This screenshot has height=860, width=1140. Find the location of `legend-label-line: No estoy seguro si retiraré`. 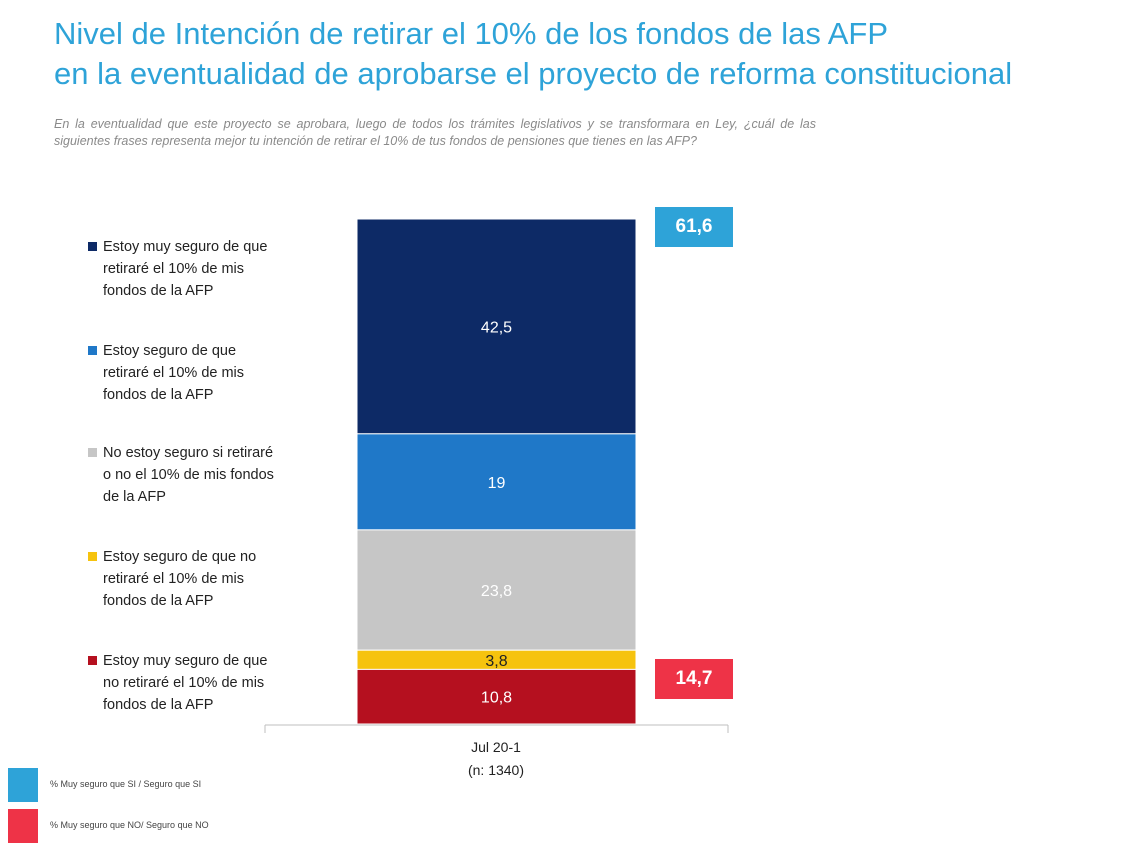

legend-label-line: No estoy seguro si retiraré is located at coordinates (188, 453).